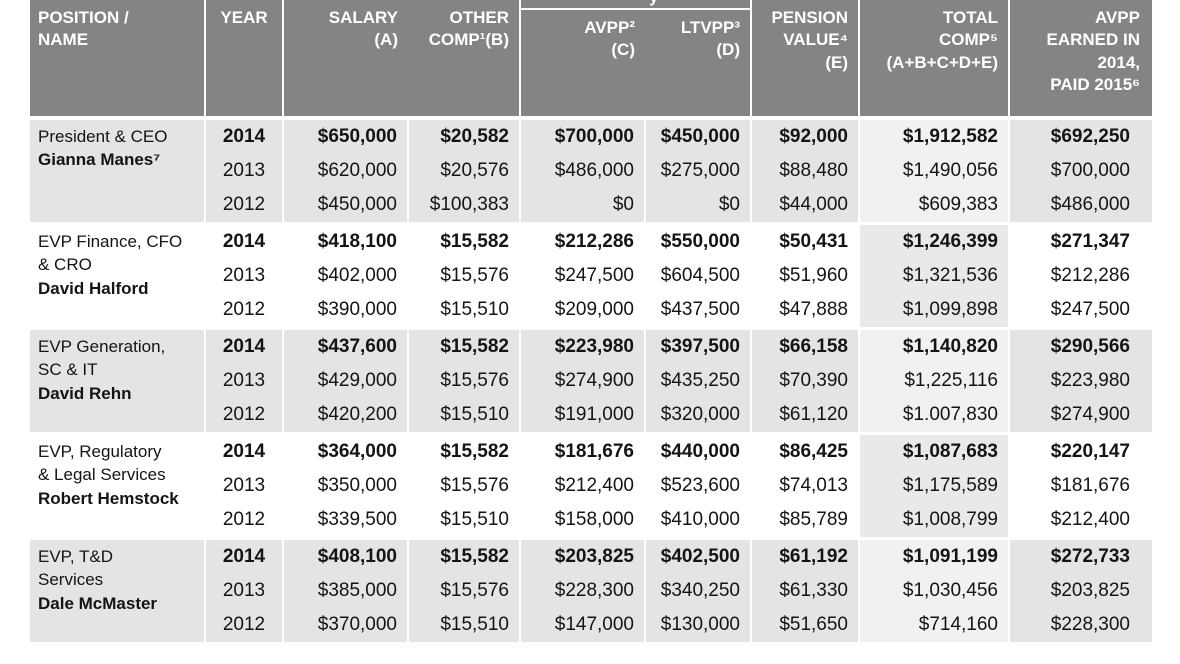 Image resolution: width=1180 pixels, height=664 pixels. What do you see at coordinates (108, 498) in the screenshot?
I see `executive-name: Robert Hemstock` at bounding box center [108, 498].